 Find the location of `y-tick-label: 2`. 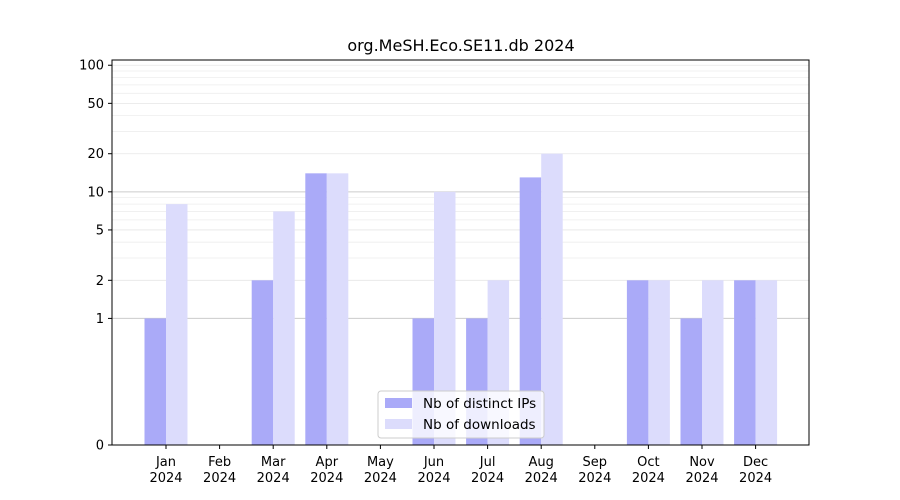

y-tick-label: 2 is located at coordinates (100, 281).